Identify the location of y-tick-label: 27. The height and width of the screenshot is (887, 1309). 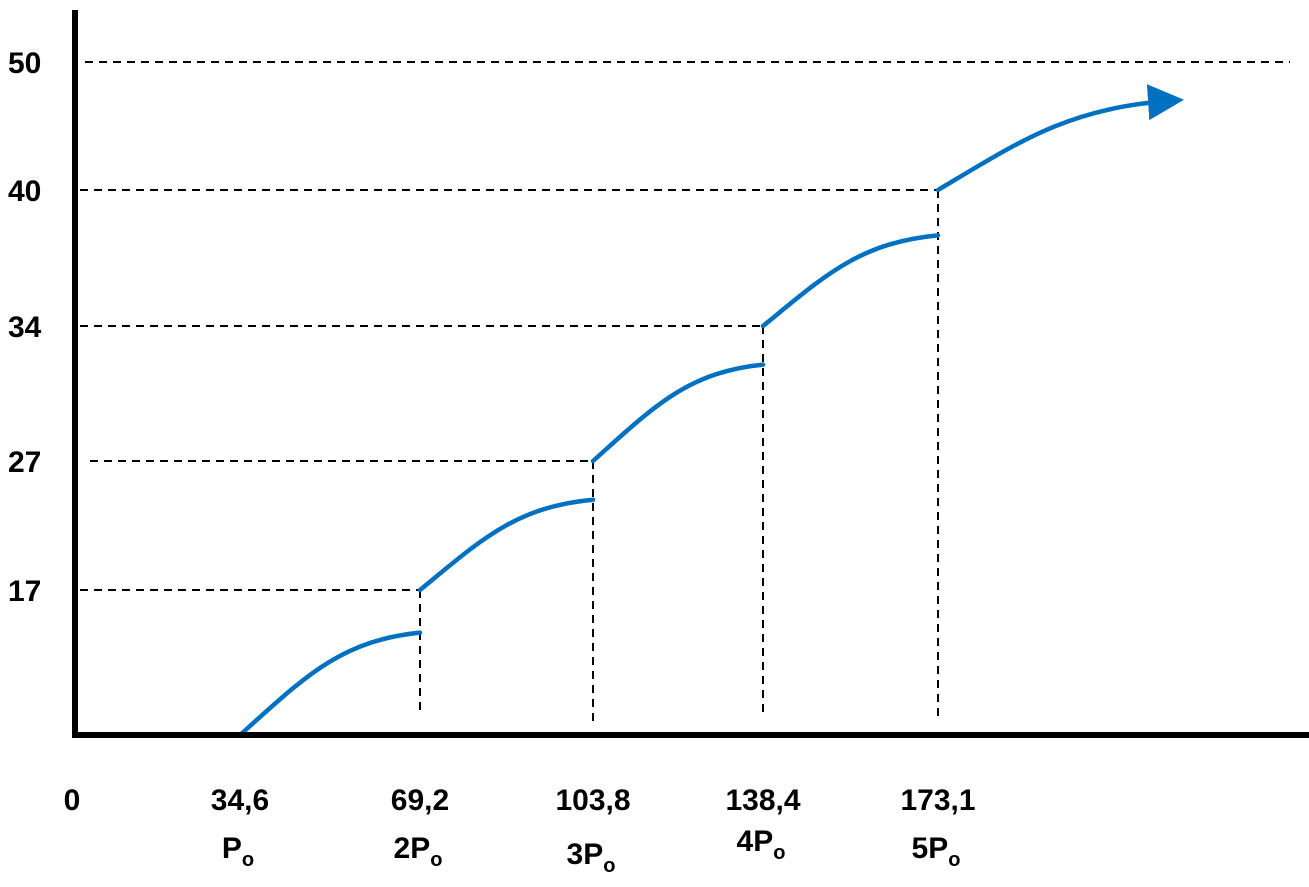
(24, 462).